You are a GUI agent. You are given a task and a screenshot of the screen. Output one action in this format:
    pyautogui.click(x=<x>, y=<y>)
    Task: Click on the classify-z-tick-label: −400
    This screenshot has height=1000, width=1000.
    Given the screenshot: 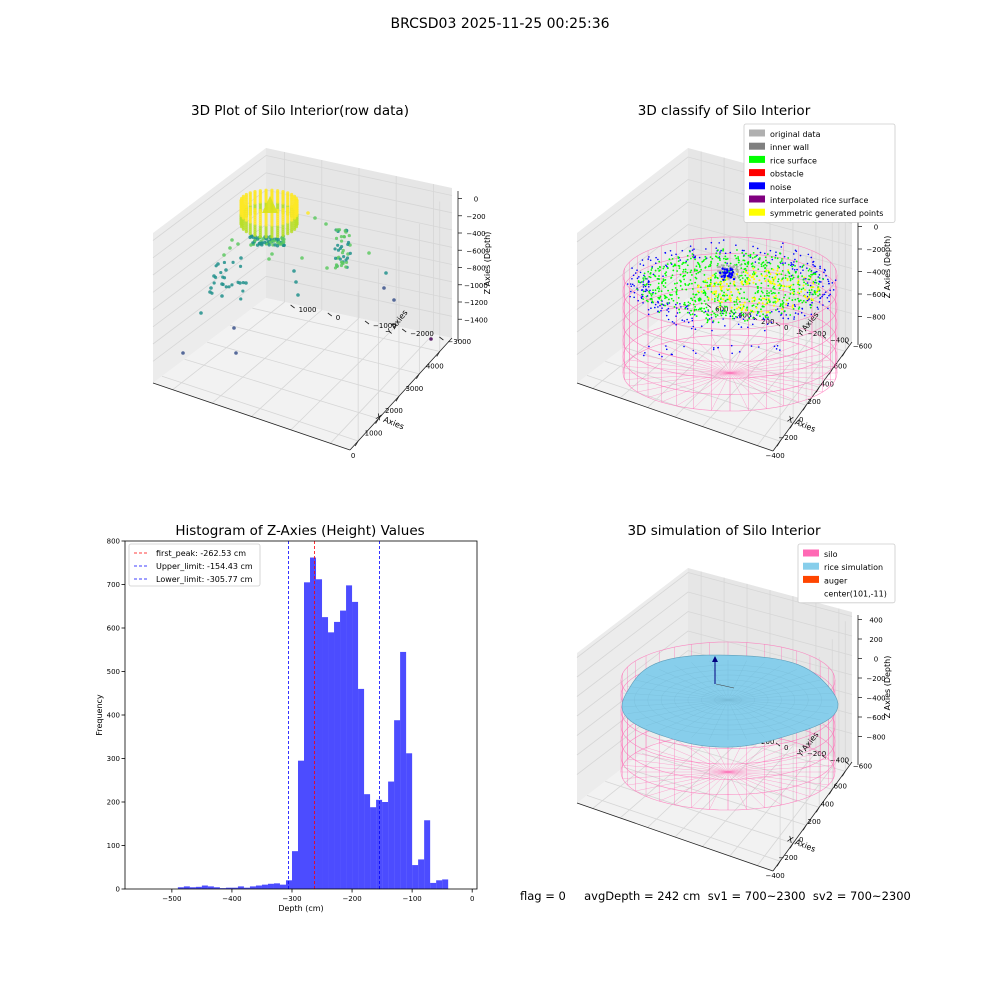 What is the action you would take?
    pyautogui.click(x=875, y=273)
    